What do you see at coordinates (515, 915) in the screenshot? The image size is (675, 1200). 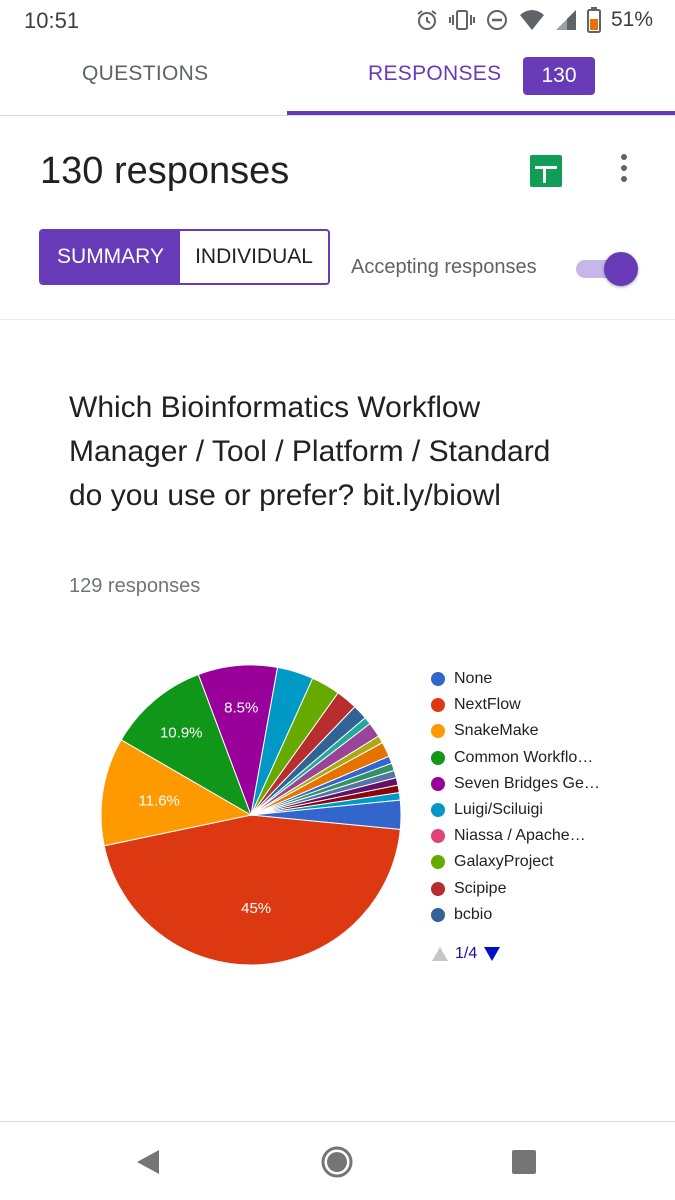 I see `legend-item: bcbio` at bounding box center [515, 915].